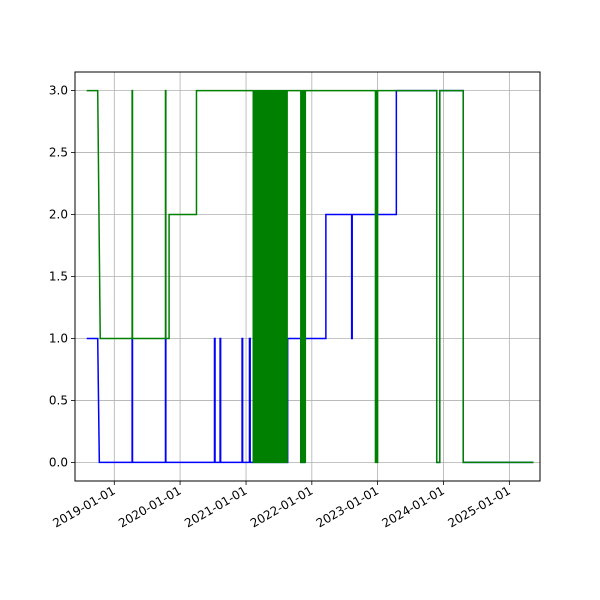 The width and height of the screenshot is (600, 600). Describe the element at coordinates (58, 277) in the screenshot. I see `y-tick-label: 1.5` at that location.